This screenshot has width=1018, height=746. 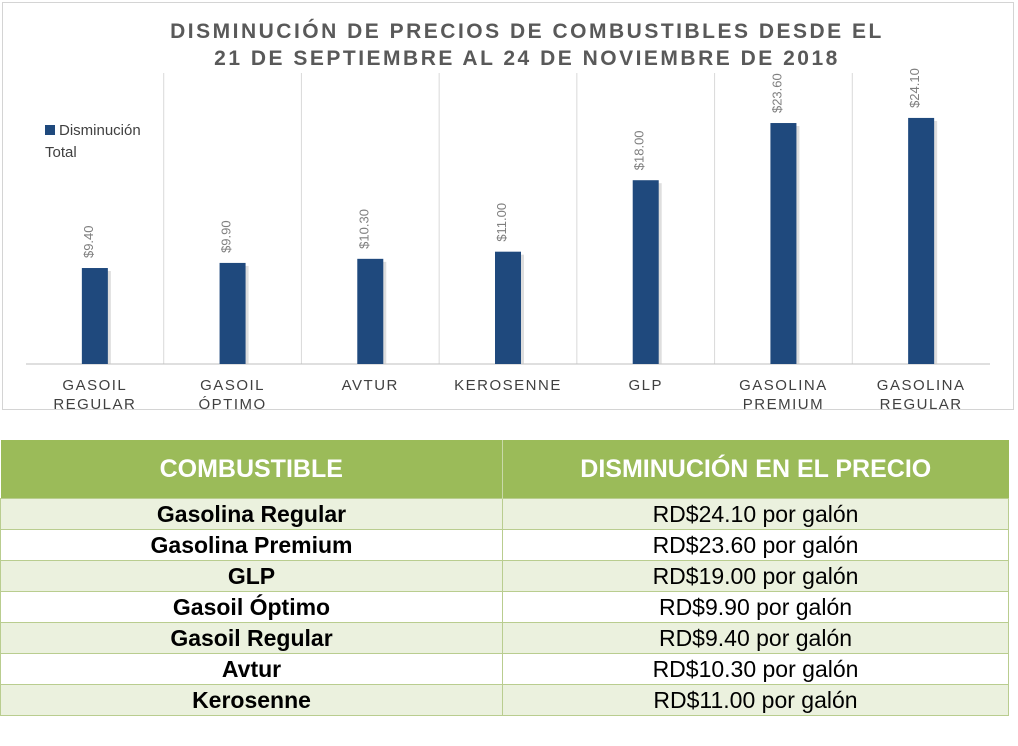 What do you see at coordinates (370, 385) in the screenshot?
I see `category-label: AVTUR` at bounding box center [370, 385].